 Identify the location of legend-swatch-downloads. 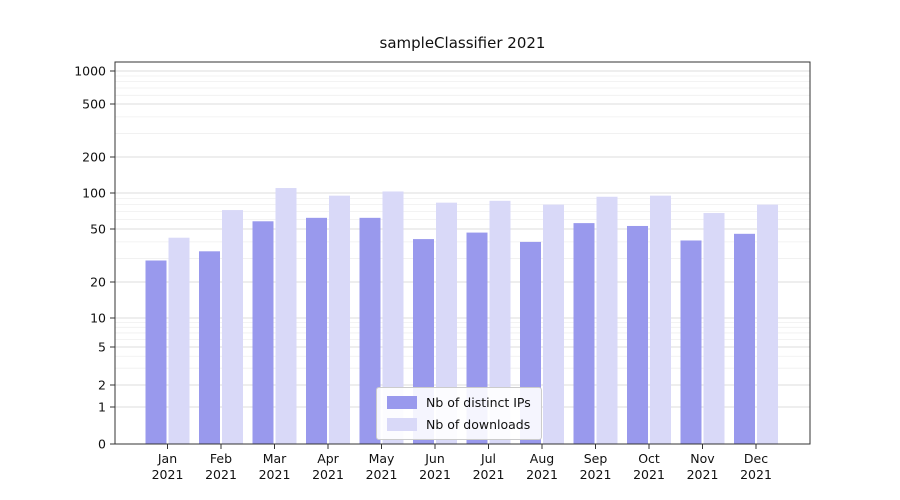
(402, 424).